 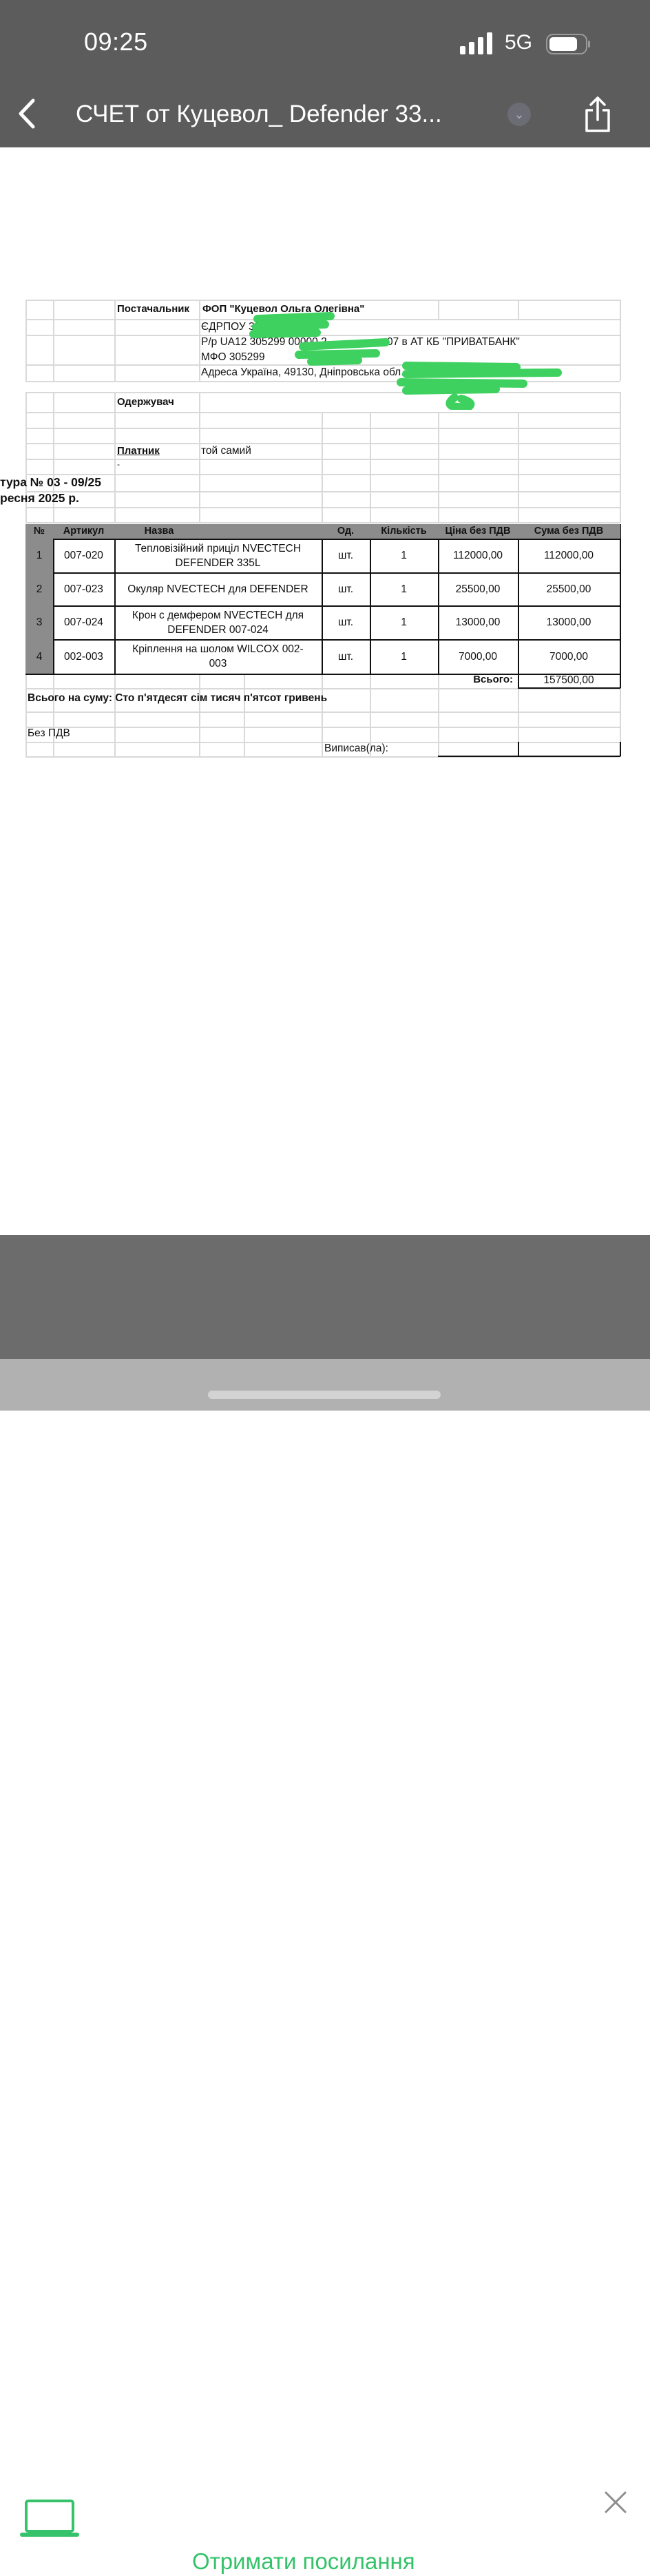 What do you see at coordinates (325, 1385) in the screenshot?
I see `home-area` at bounding box center [325, 1385].